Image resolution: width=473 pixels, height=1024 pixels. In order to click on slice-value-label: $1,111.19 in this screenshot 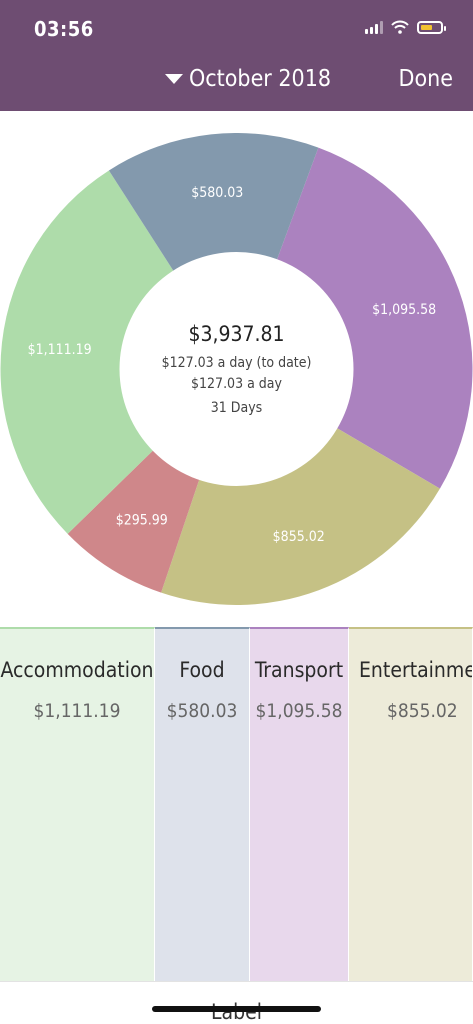, I will do `click(60, 350)`.